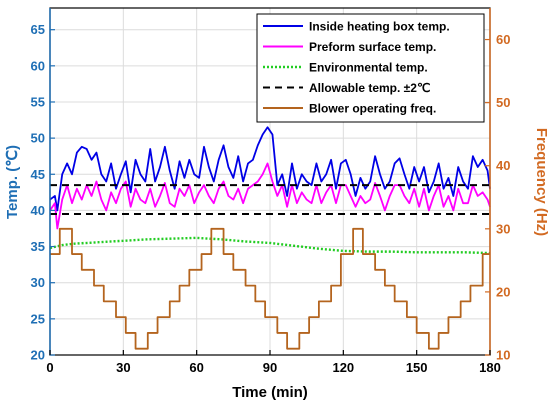  Describe the element at coordinates (49, 367) in the screenshot. I see `x-tick-label: 0` at that location.